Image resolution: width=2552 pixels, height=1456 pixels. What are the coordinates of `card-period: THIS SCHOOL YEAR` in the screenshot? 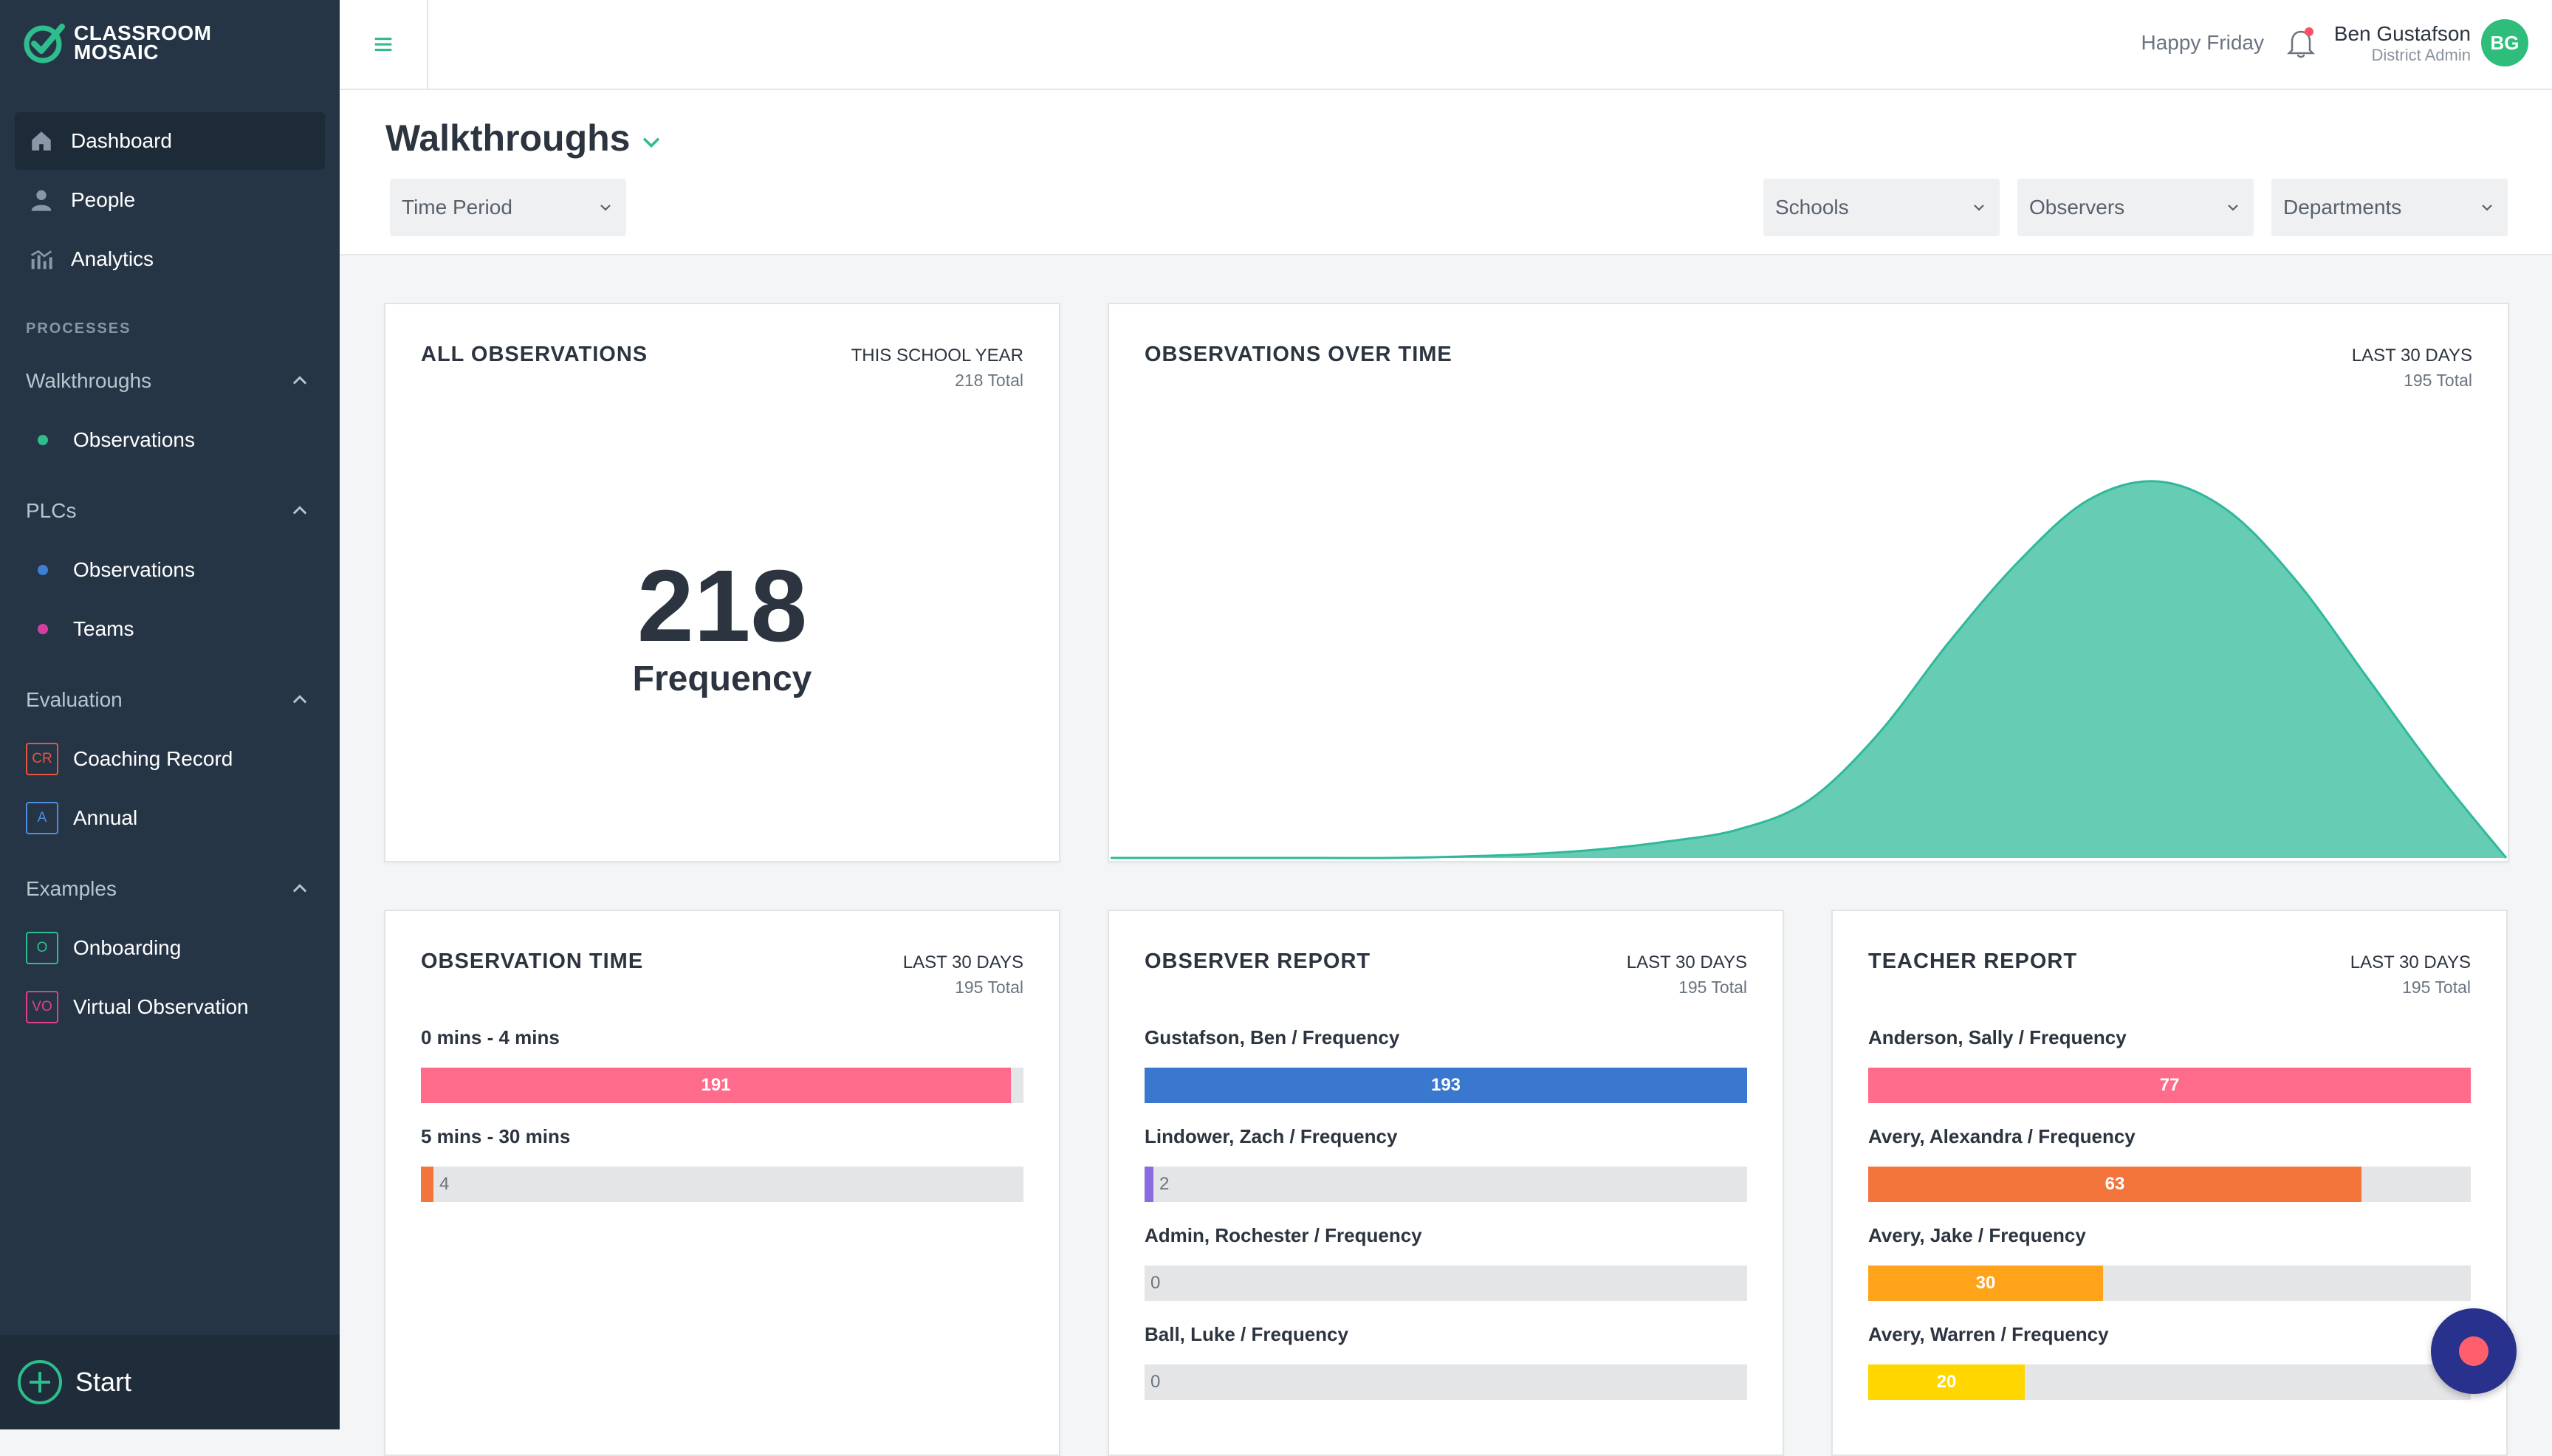 It's located at (937, 356).